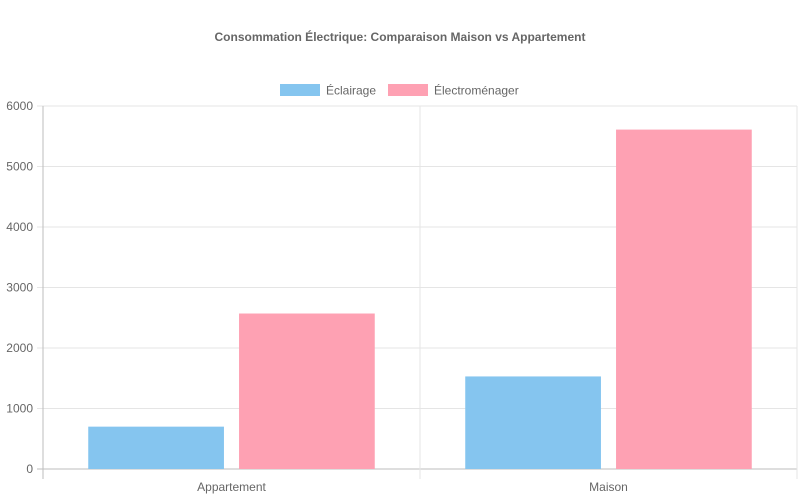 Image resolution: width=800 pixels, height=500 pixels. Describe the element at coordinates (476, 90) in the screenshot. I see `legend-label-electromenager: Électroménager` at that location.